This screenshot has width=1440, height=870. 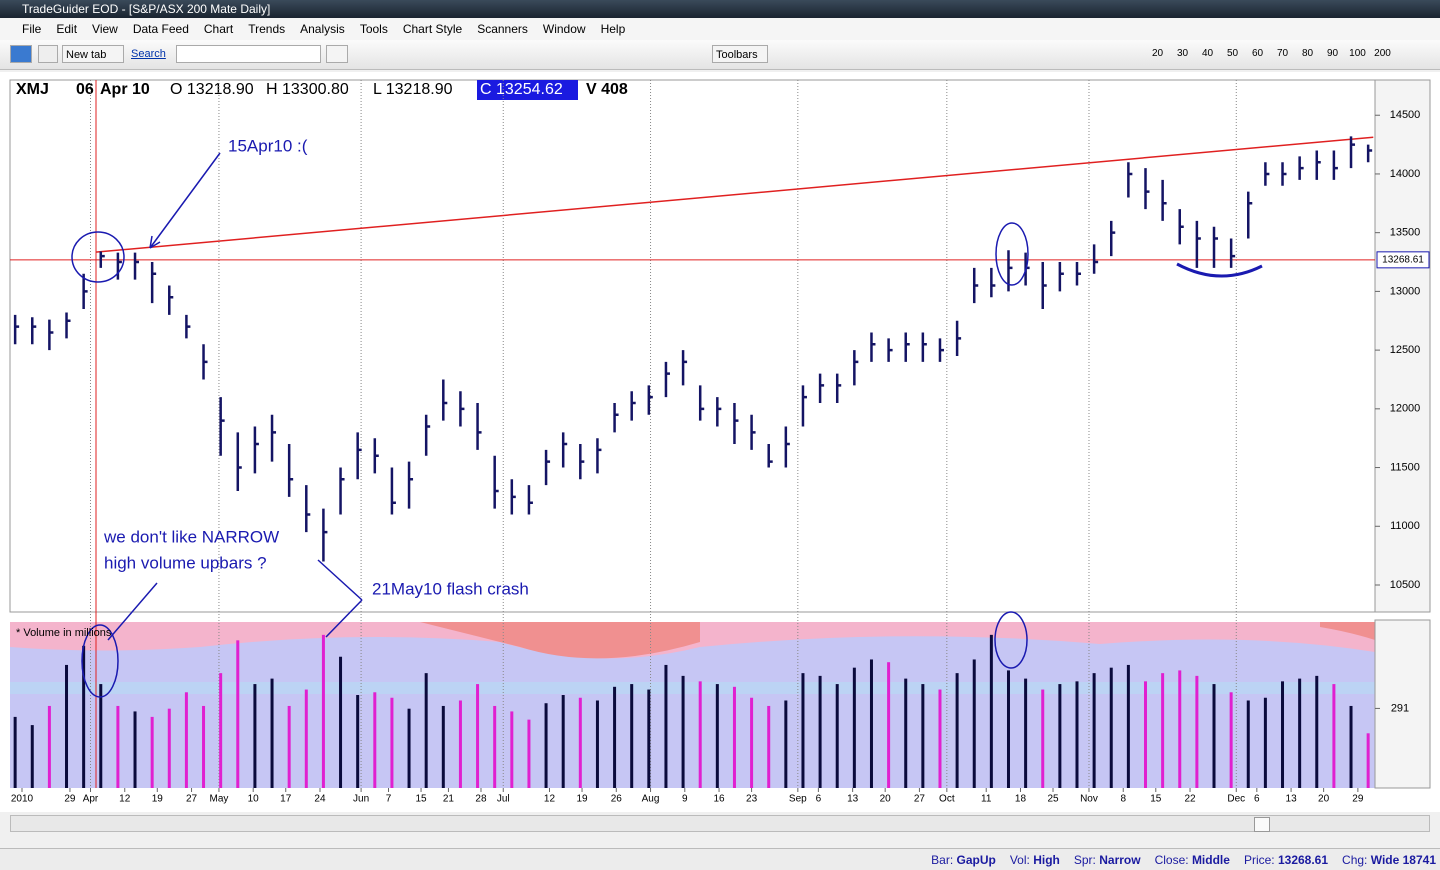 What do you see at coordinates (32, 29) in the screenshot?
I see `menu-item: File` at bounding box center [32, 29].